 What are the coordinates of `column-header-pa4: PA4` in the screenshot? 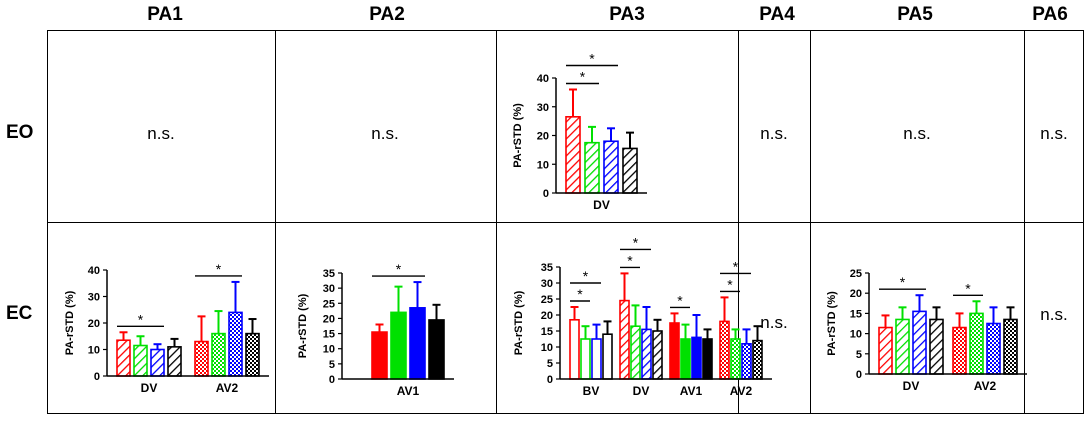 It's located at (777, 14).